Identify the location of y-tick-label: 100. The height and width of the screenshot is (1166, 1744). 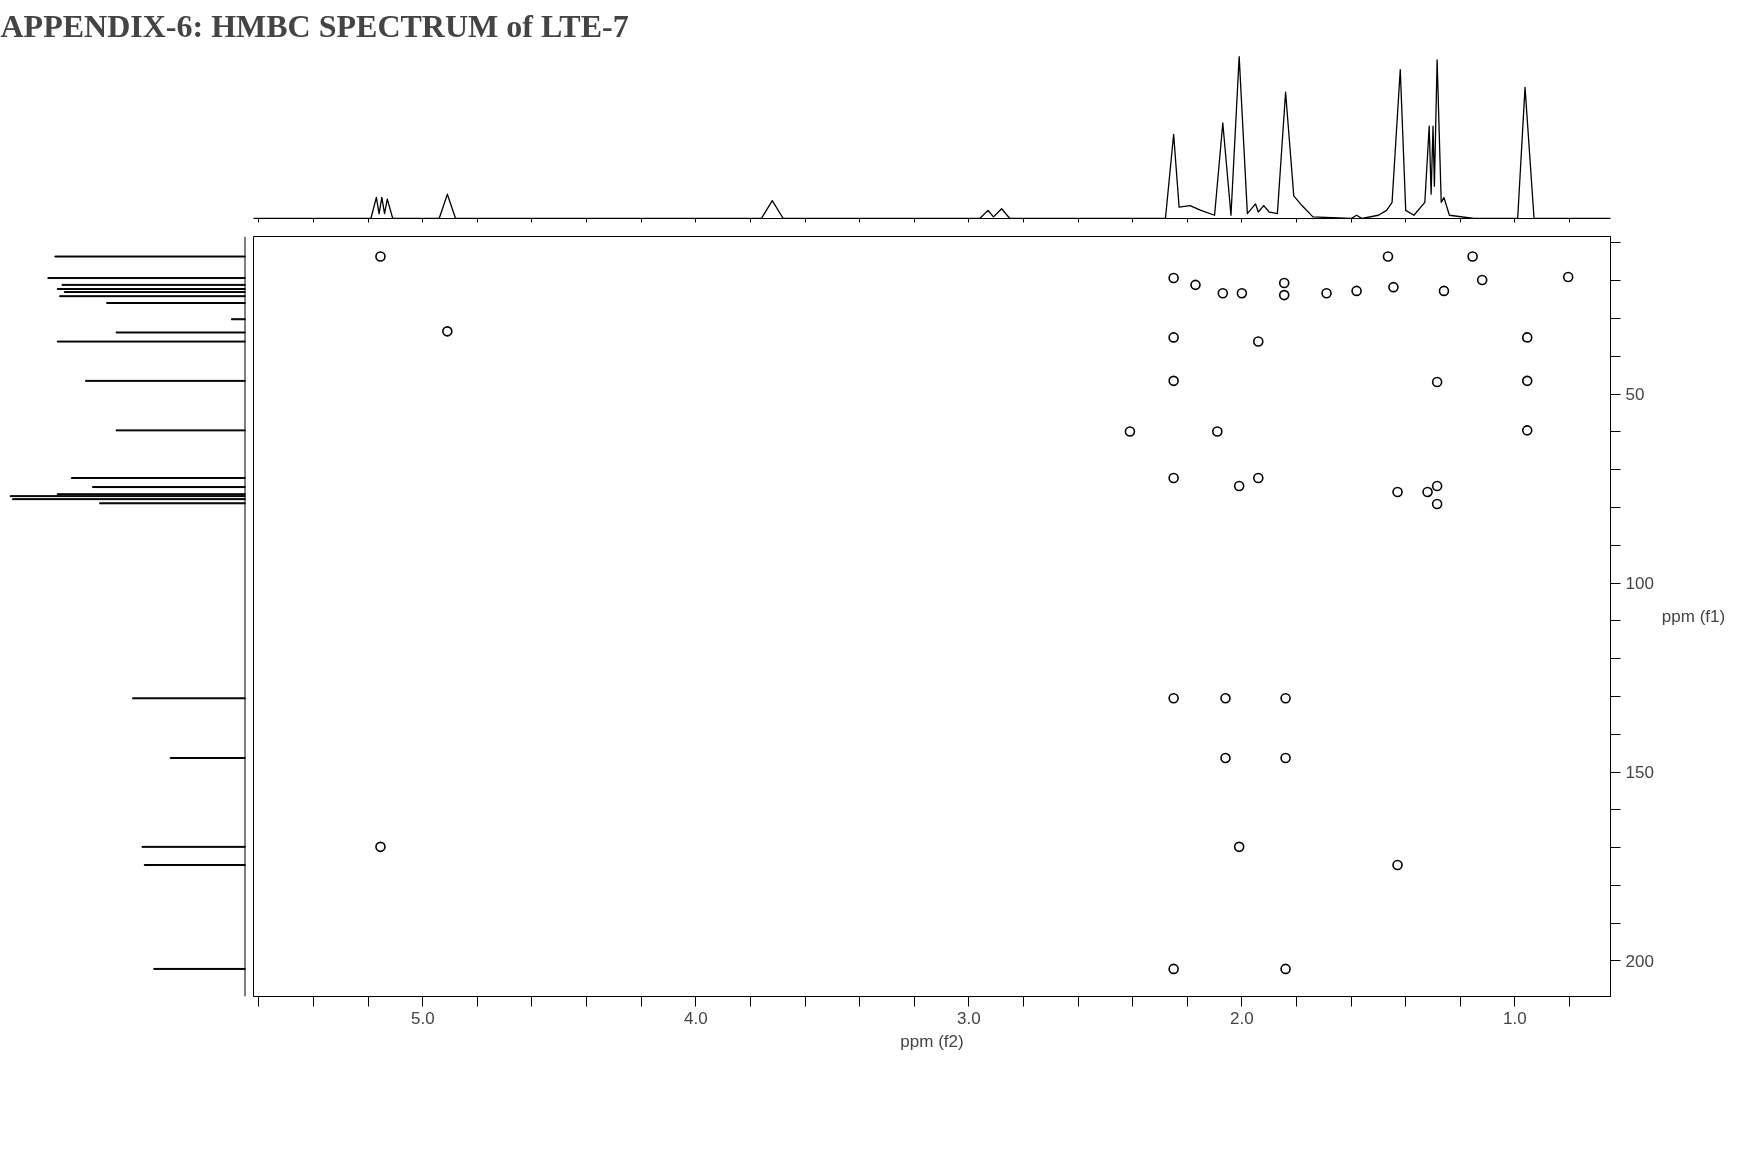
(1639, 584).